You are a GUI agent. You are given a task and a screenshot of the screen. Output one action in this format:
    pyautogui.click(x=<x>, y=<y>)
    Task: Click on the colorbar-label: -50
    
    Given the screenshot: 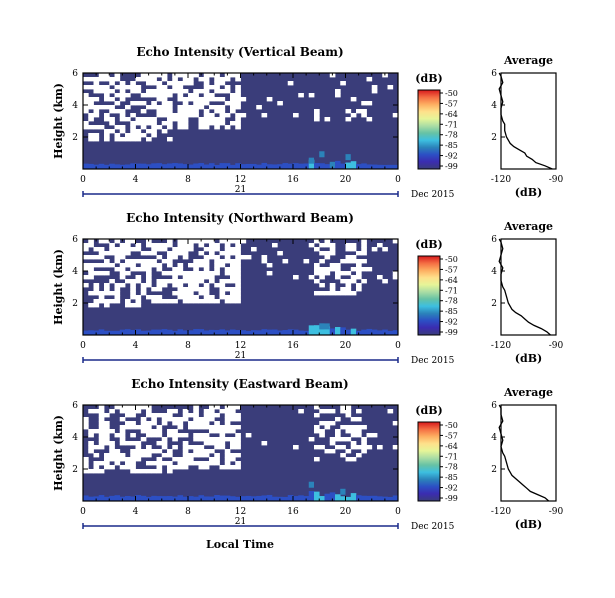 What is the action you would take?
    pyautogui.click(x=451, y=425)
    